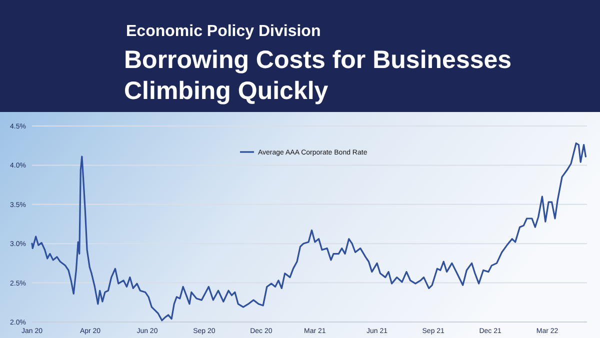  I want to click on chart-subtitle: Economic Policy Division, so click(223, 31).